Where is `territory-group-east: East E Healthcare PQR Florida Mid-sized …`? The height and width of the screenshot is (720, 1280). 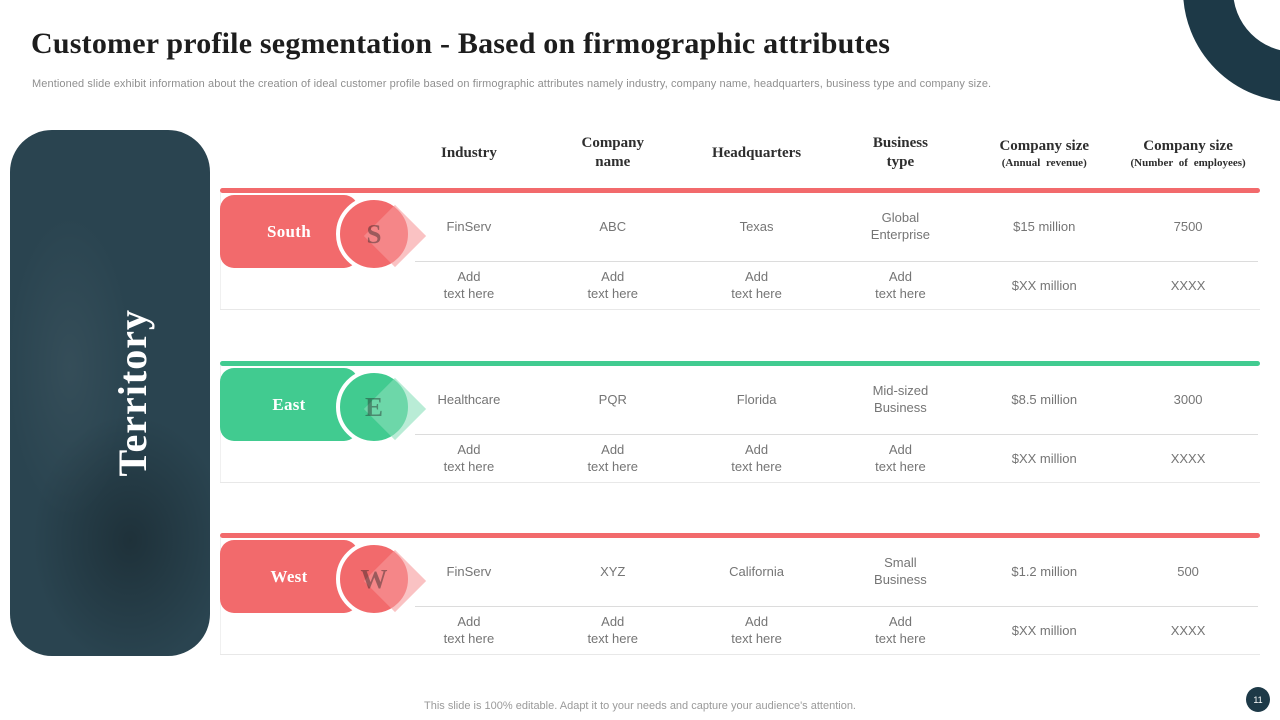 territory-group-east: East E Healthcare PQR Florida Mid-sized … is located at coordinates (740, 422).